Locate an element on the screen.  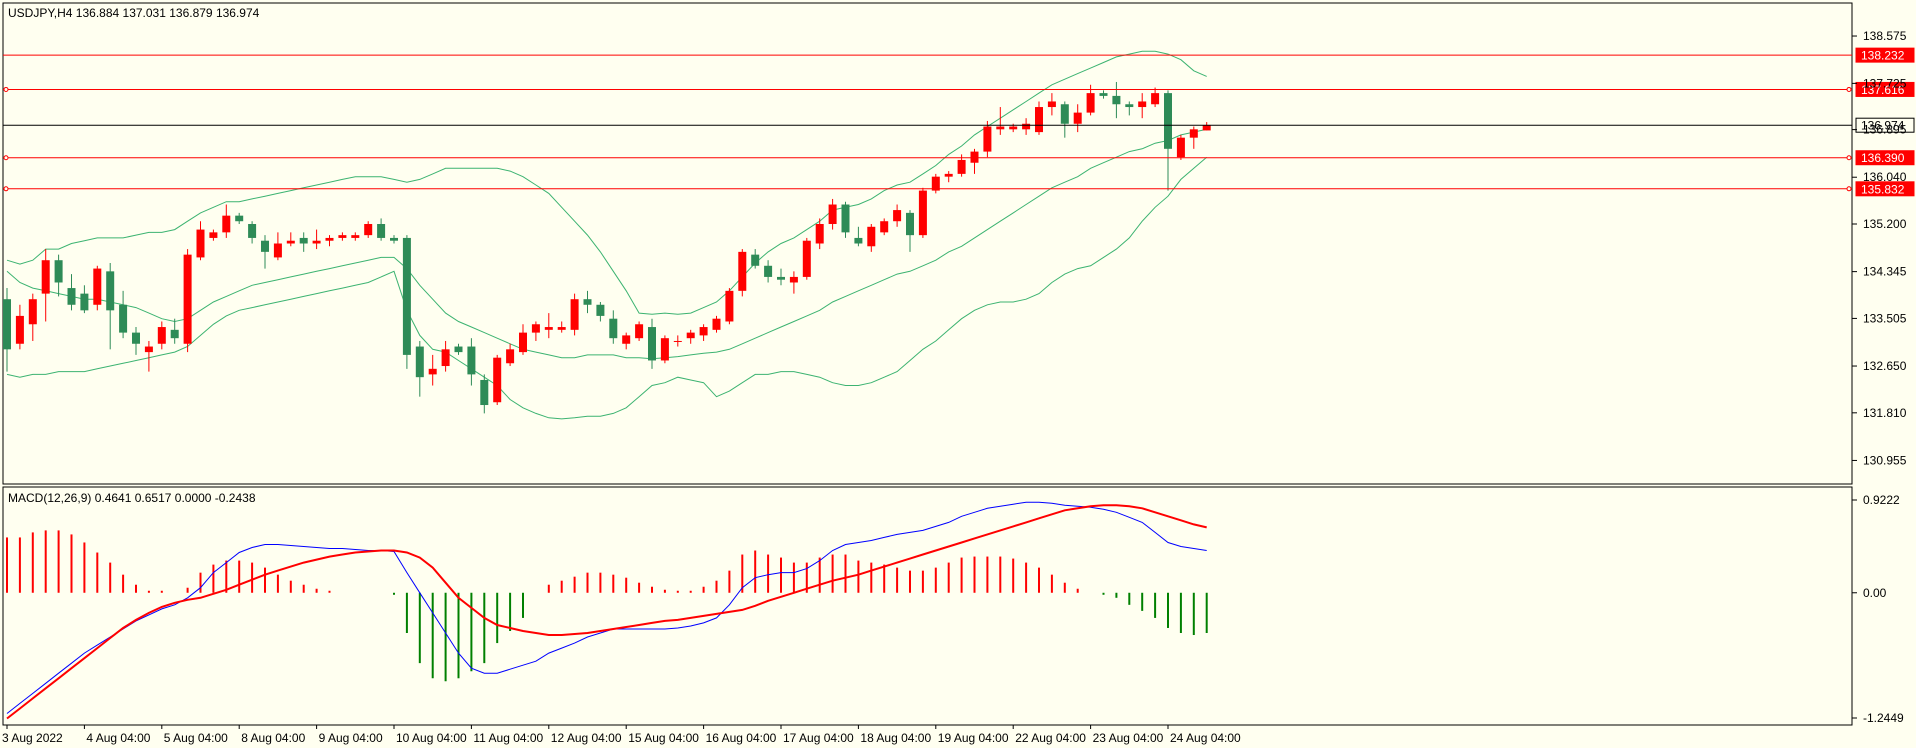
price-tick-label: 131.810 is located at coordinates (1885, 413).